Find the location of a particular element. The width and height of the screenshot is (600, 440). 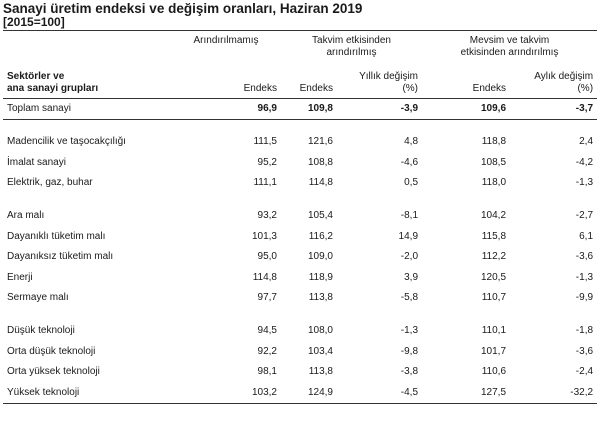

col-annual-change-line1: Yıllık değişim is located at coordinates (389, 76).